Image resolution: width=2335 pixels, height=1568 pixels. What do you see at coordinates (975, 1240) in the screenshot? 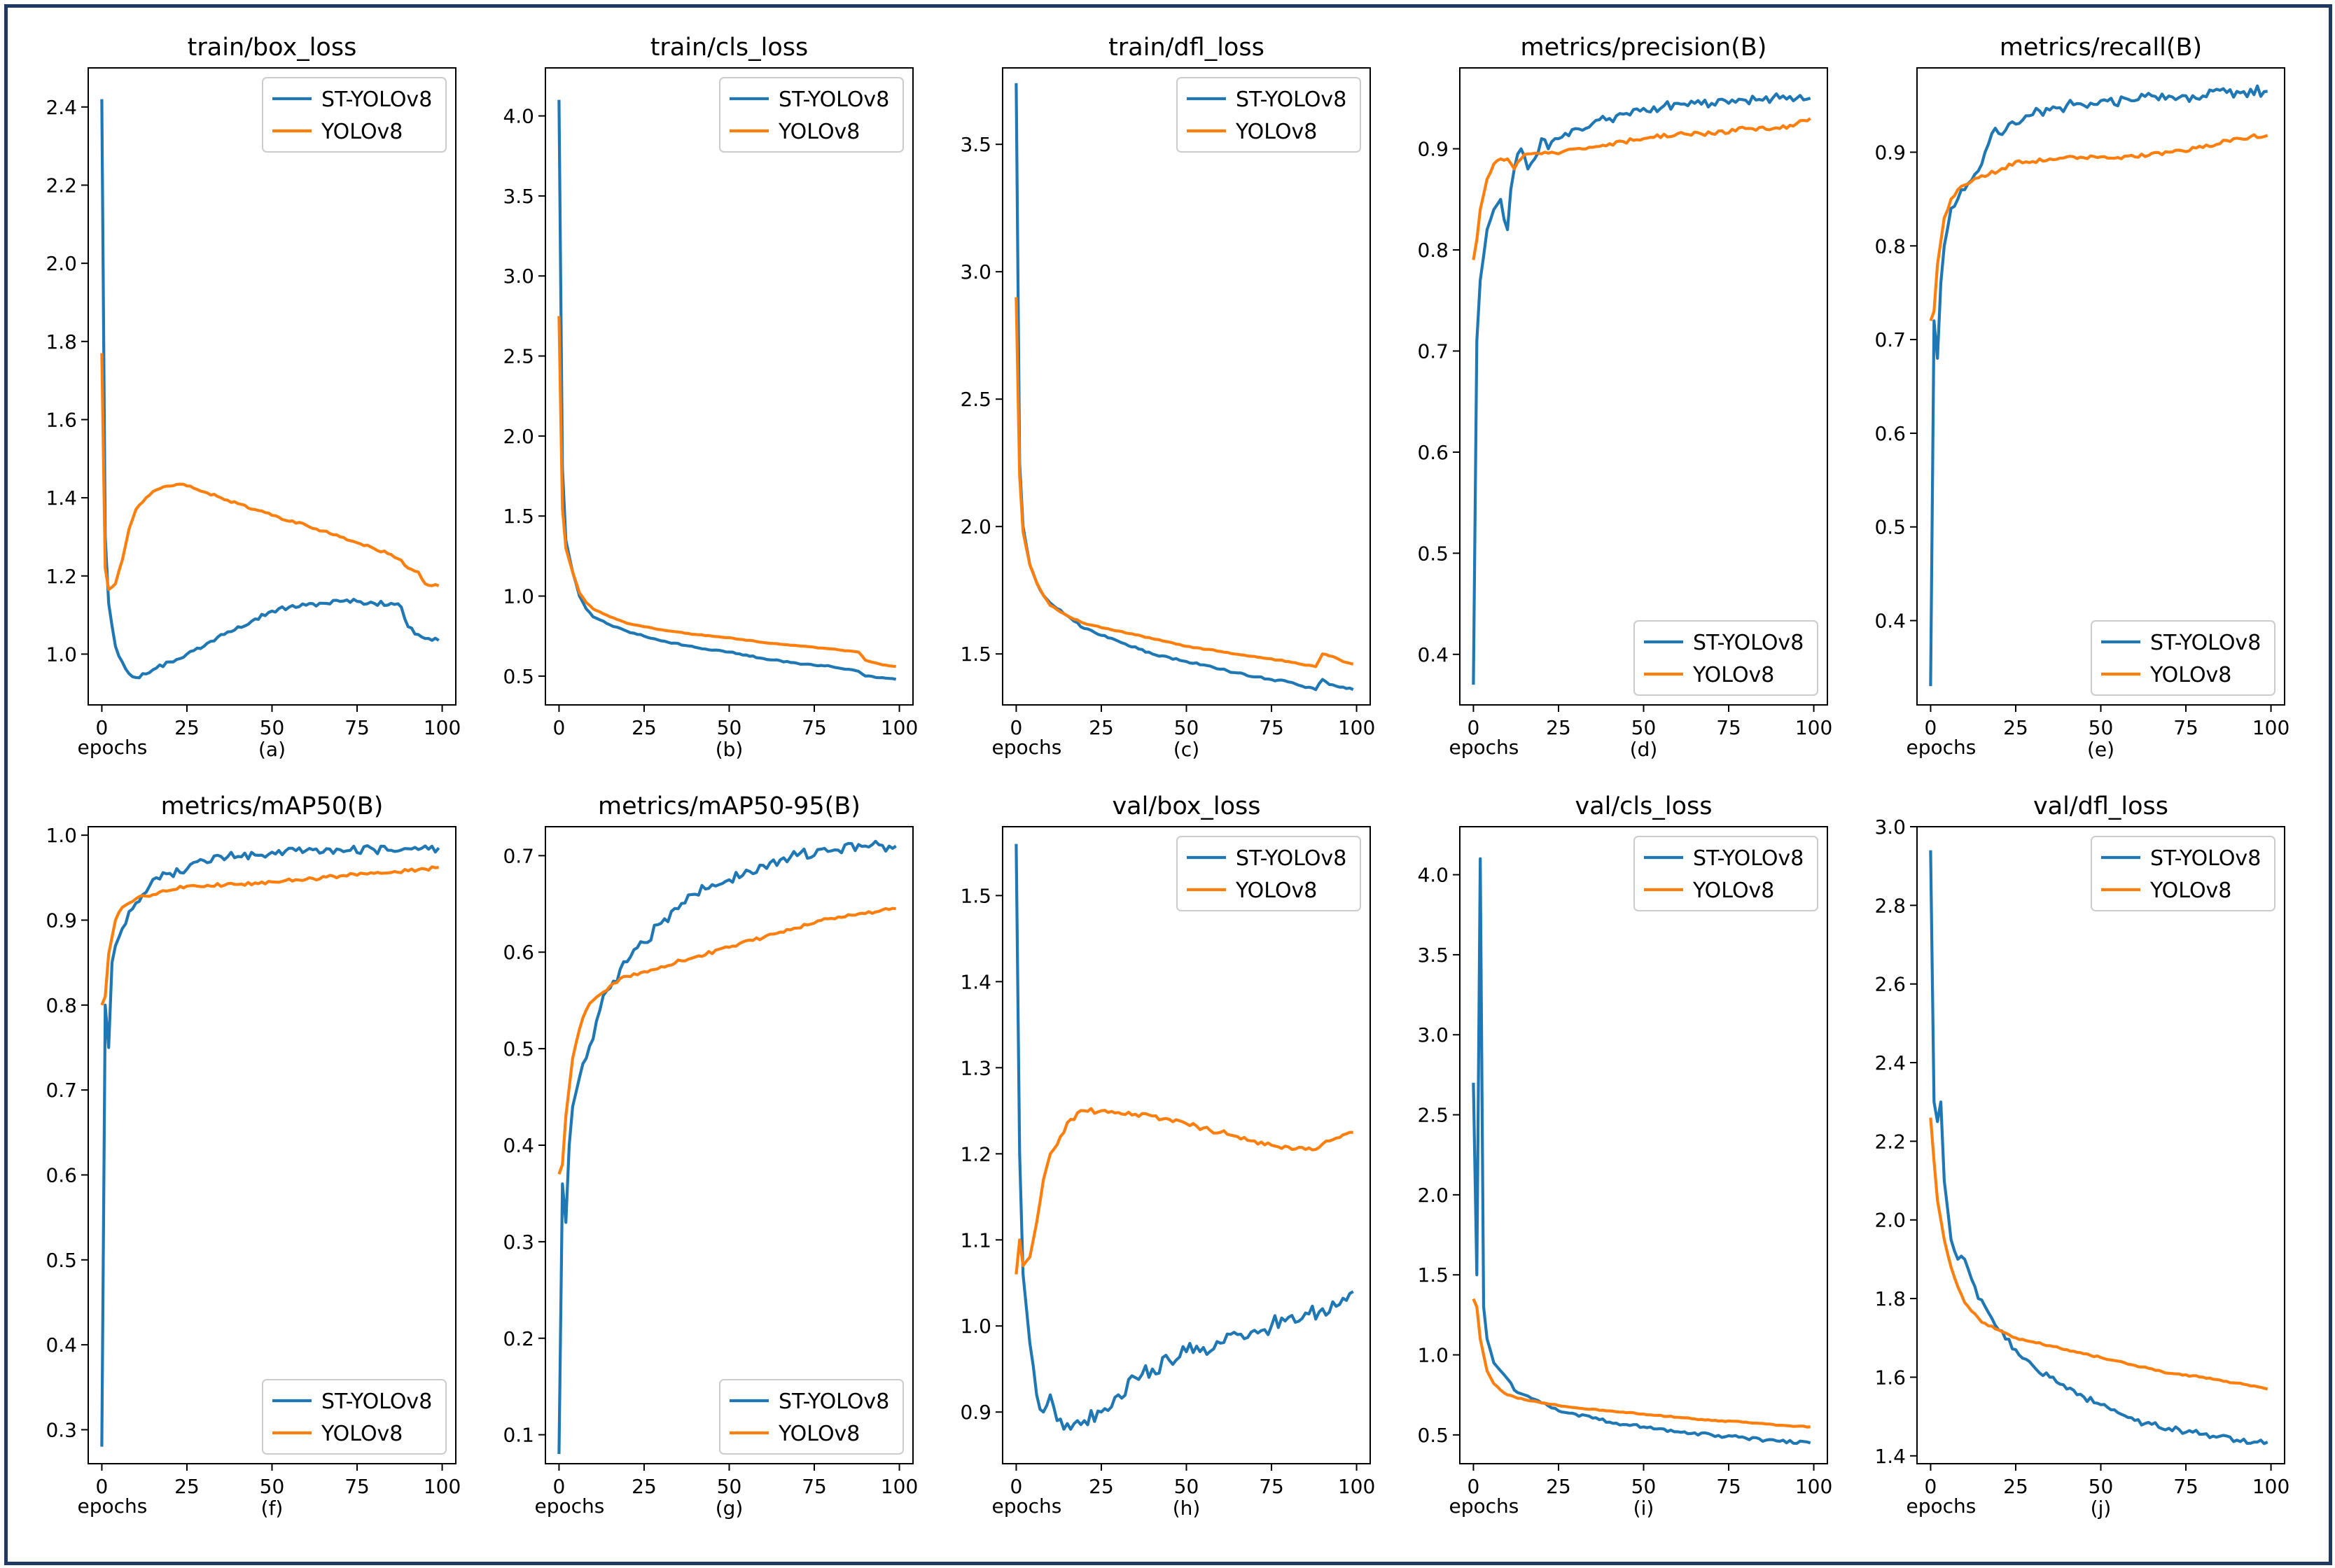
I see `y-tick-label: 1.1` at bounding box center [975, 1240].